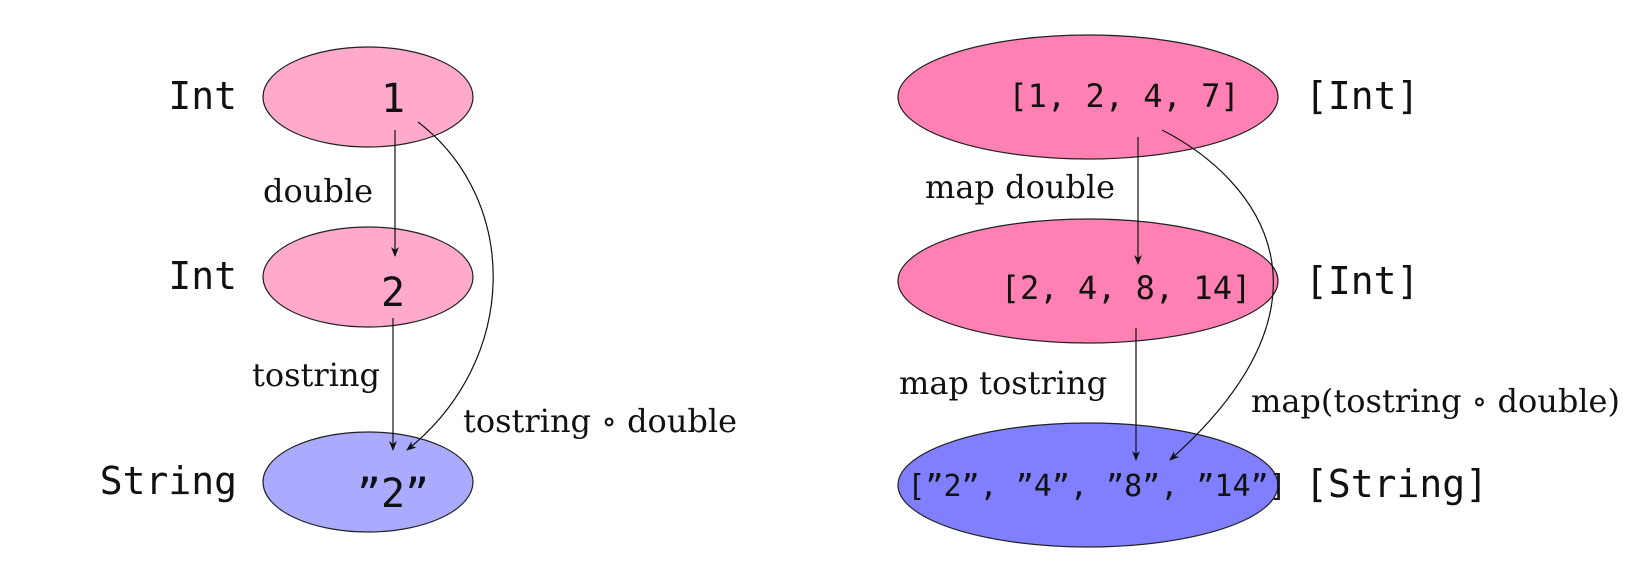  I want to click on arrow-map-composed, so click(1217, 295).